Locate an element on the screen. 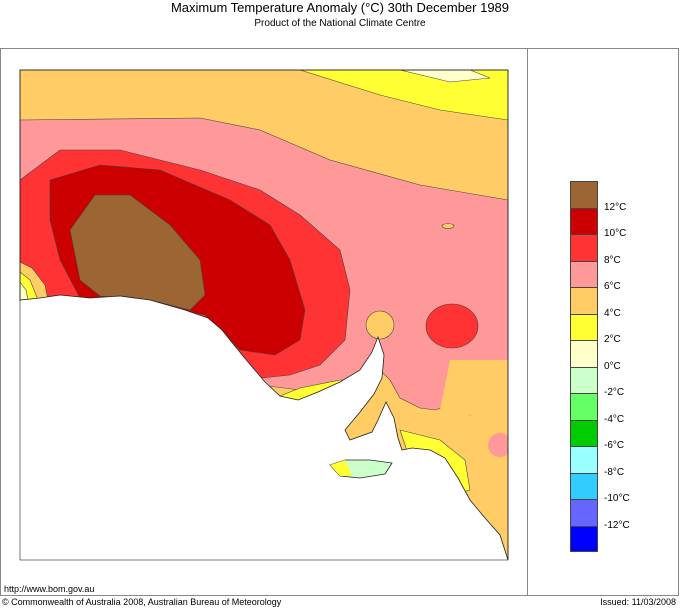 The height and width of the screenshot is (608, 680). map-subtitle: Product of the National Climate Centre is located at coordinates (340, 23).